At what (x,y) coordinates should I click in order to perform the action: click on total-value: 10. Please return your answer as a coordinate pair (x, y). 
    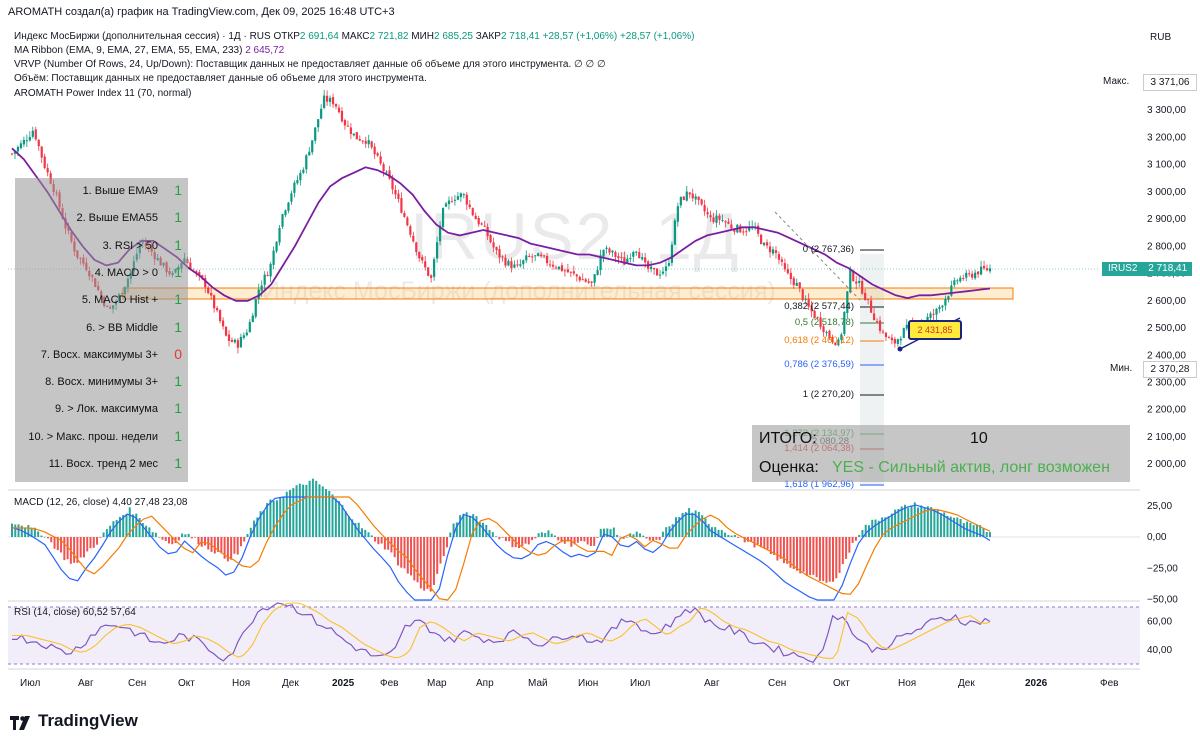
    Looking at the image, I should click on (979, 438).